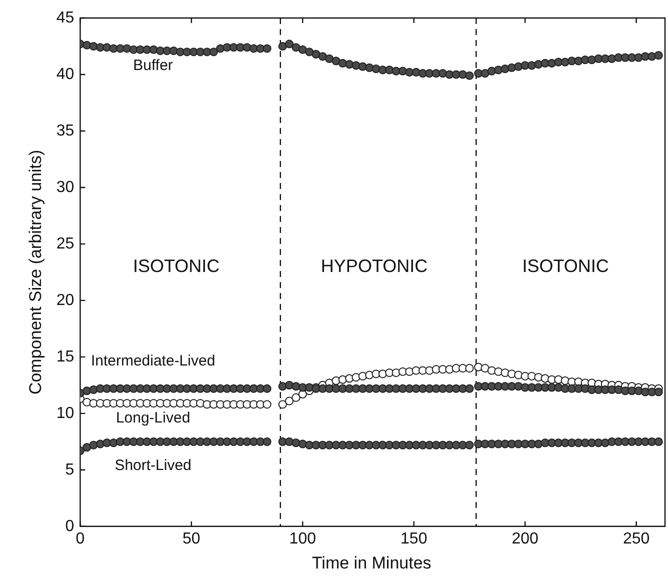 The width and height of the screenshot is (668, 580). I want to click on y-tick-label: 20, so click(65, 300).